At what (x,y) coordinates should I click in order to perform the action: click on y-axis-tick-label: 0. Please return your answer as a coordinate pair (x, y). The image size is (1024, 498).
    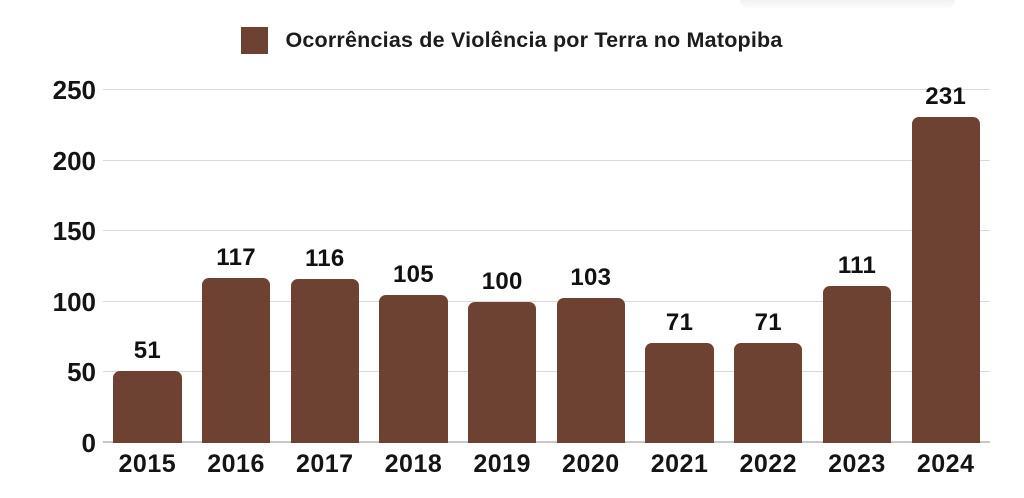
    Looking at the image, I should click on (88, 443).